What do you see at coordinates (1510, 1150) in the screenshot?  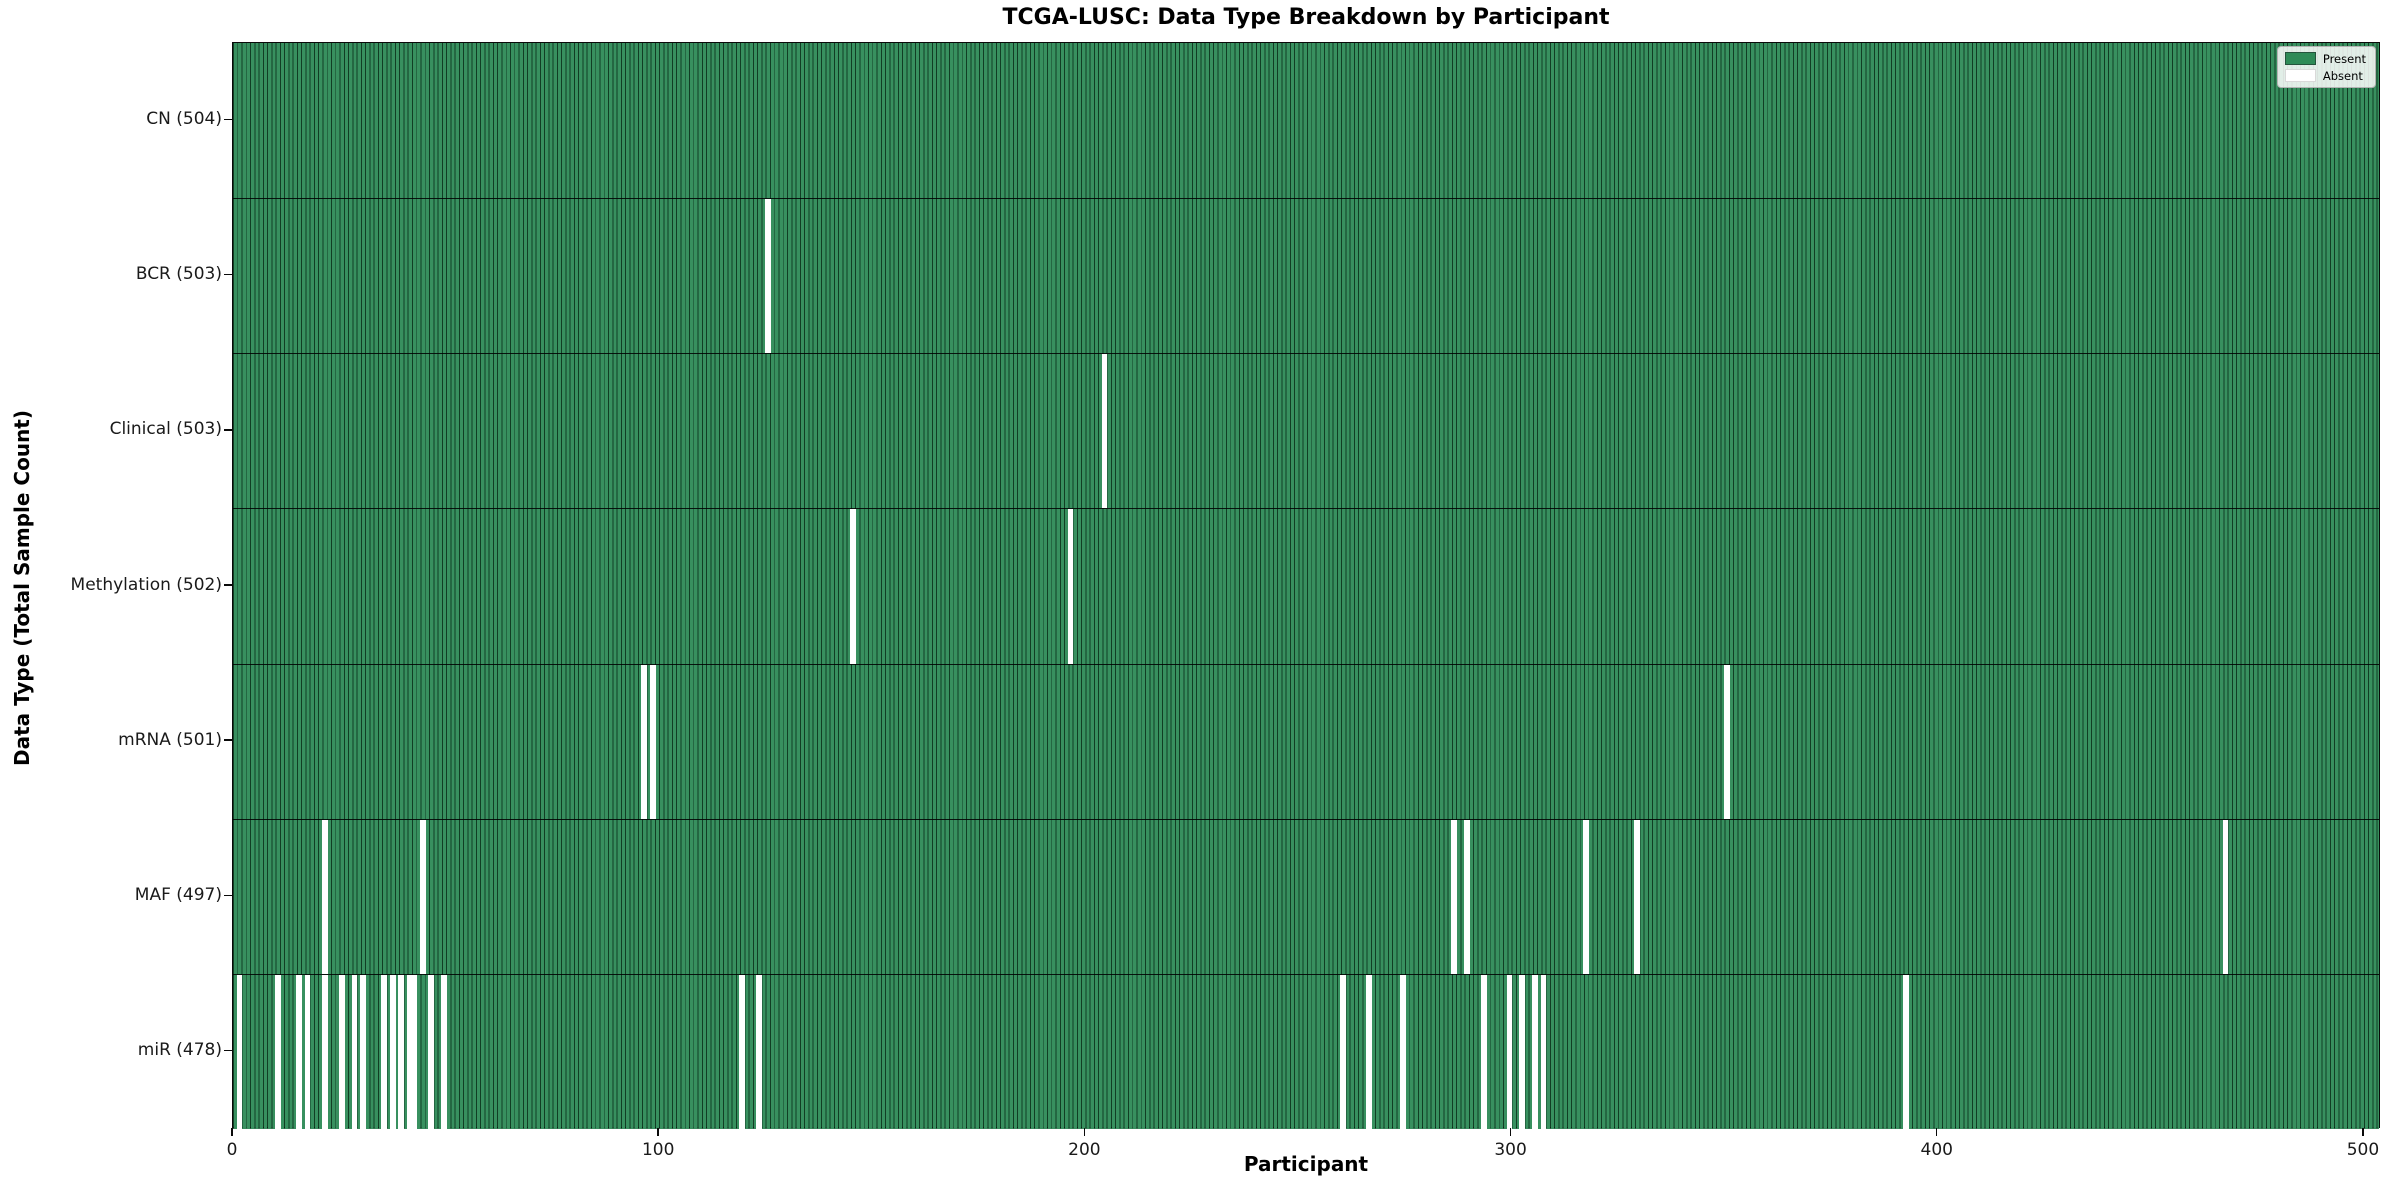 I see `x-tick-label-300: 300` at bounding box center [1510, 1150].